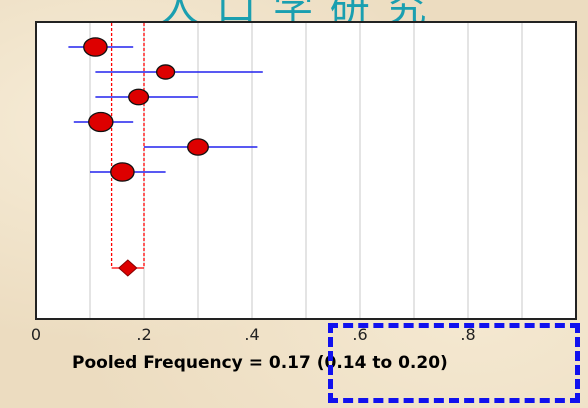 This screenshot has width=588, height=408. I want to click on x-tick-label: .4, so click(251, 334).